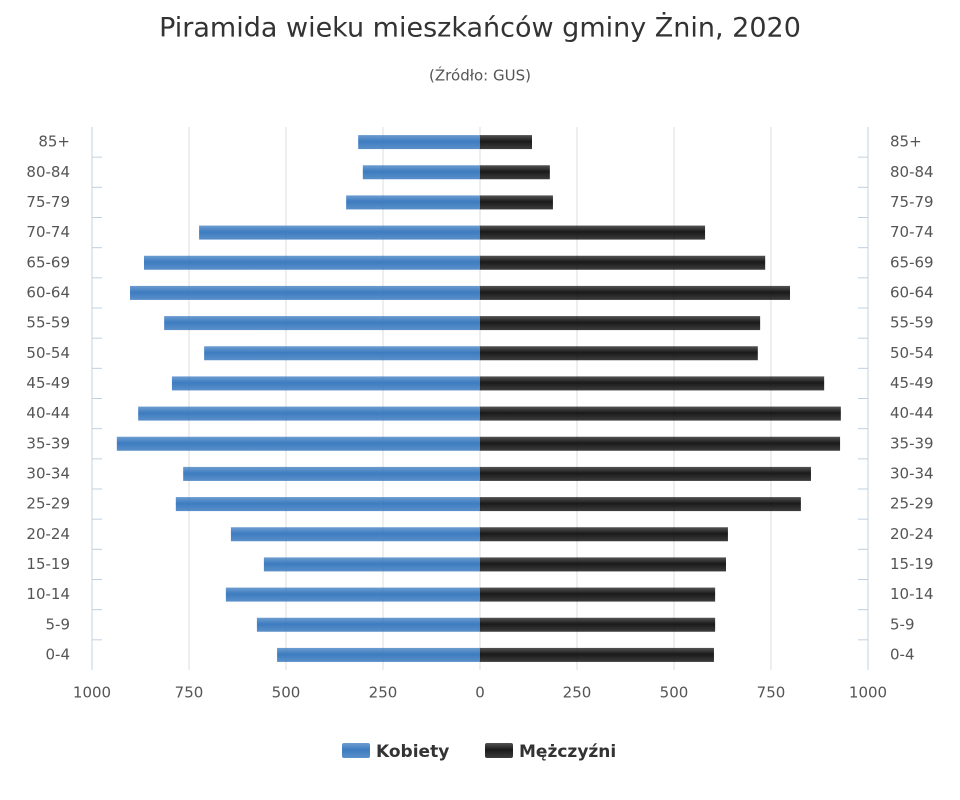 Image resolution: width=960 pixels, height=800 pixels. I want to click on y-tick-label-right: 15-19, so click(912, 564).